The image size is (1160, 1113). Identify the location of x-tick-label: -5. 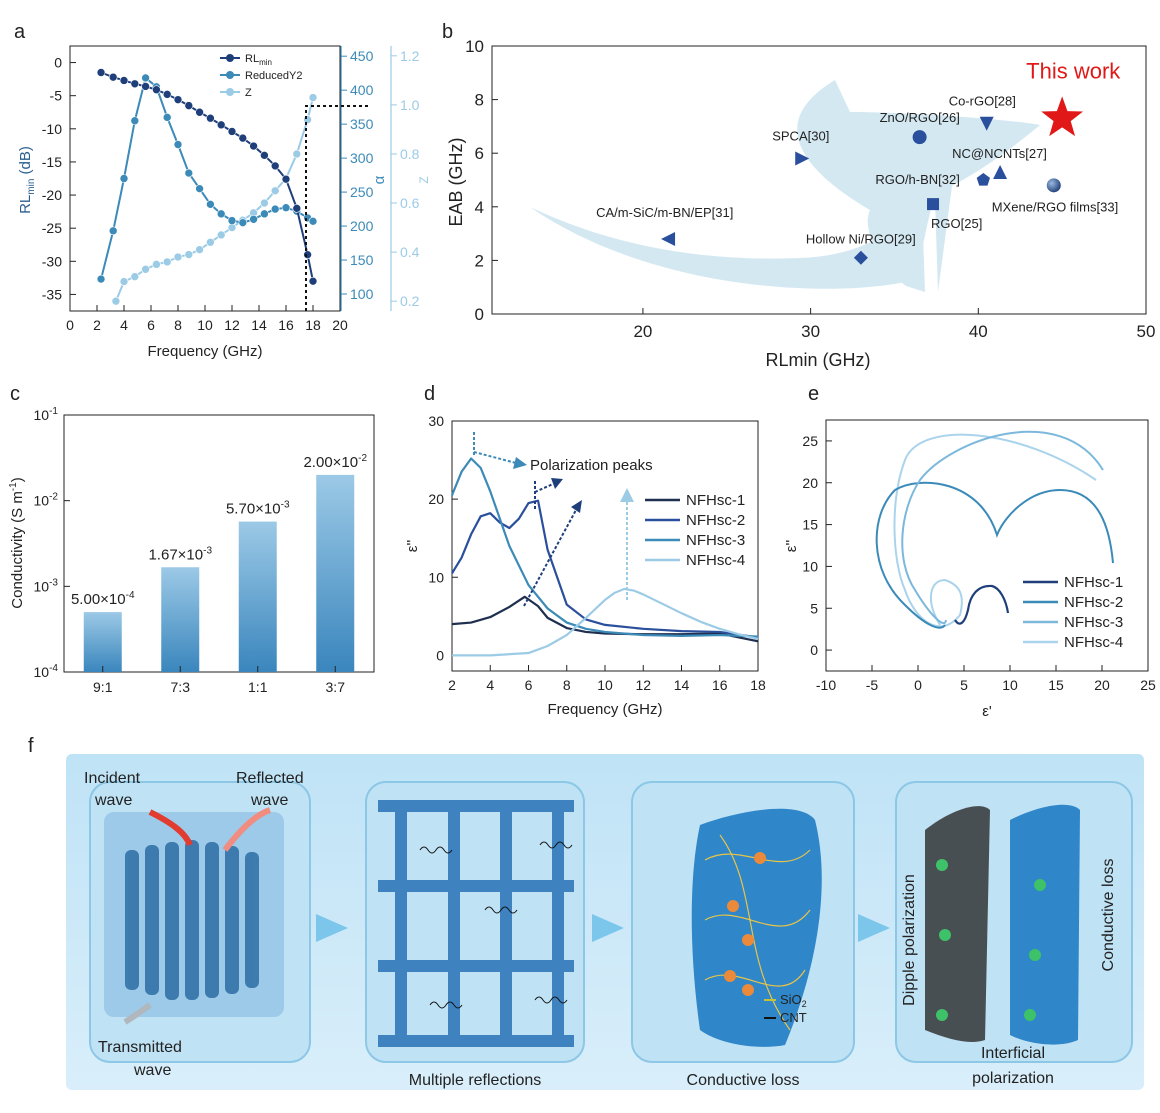
(872, 685).